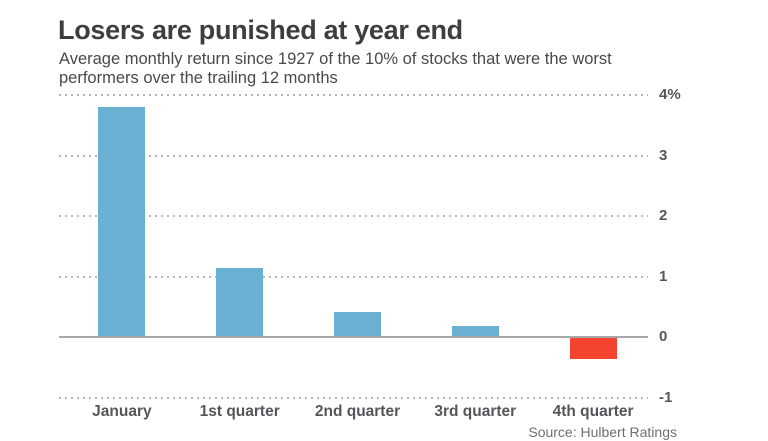 This screenshot has width=768, height=441. I want to click on bar-1st-quarter, so click(240, 302).